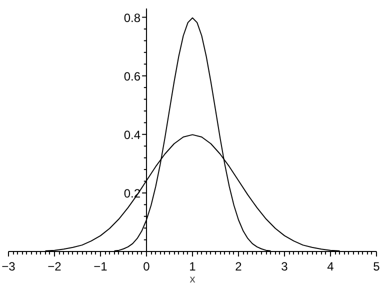  What do you see at coordinates (146, 267) in the screenshot?
I see `x-tick-label: 0` at bounding box center [146, 267].